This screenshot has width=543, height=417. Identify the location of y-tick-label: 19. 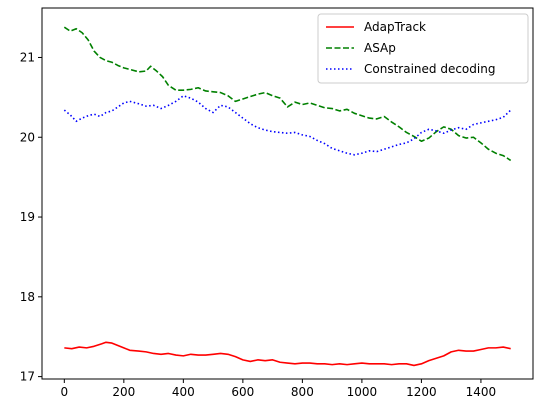
(27, 217).